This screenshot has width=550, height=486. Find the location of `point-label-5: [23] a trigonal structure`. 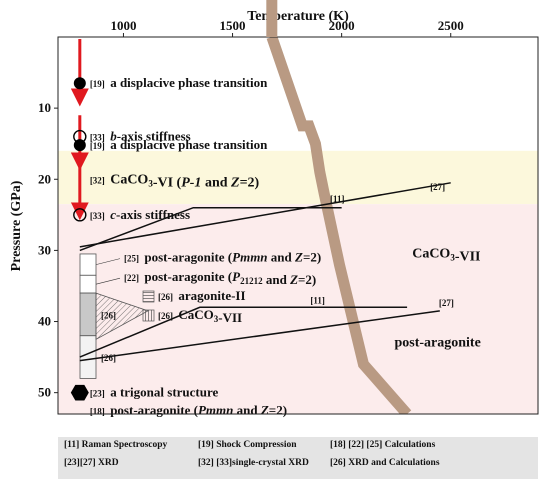

point-label-5: [23] a trigonal structure is located at coordinates (154, 392).